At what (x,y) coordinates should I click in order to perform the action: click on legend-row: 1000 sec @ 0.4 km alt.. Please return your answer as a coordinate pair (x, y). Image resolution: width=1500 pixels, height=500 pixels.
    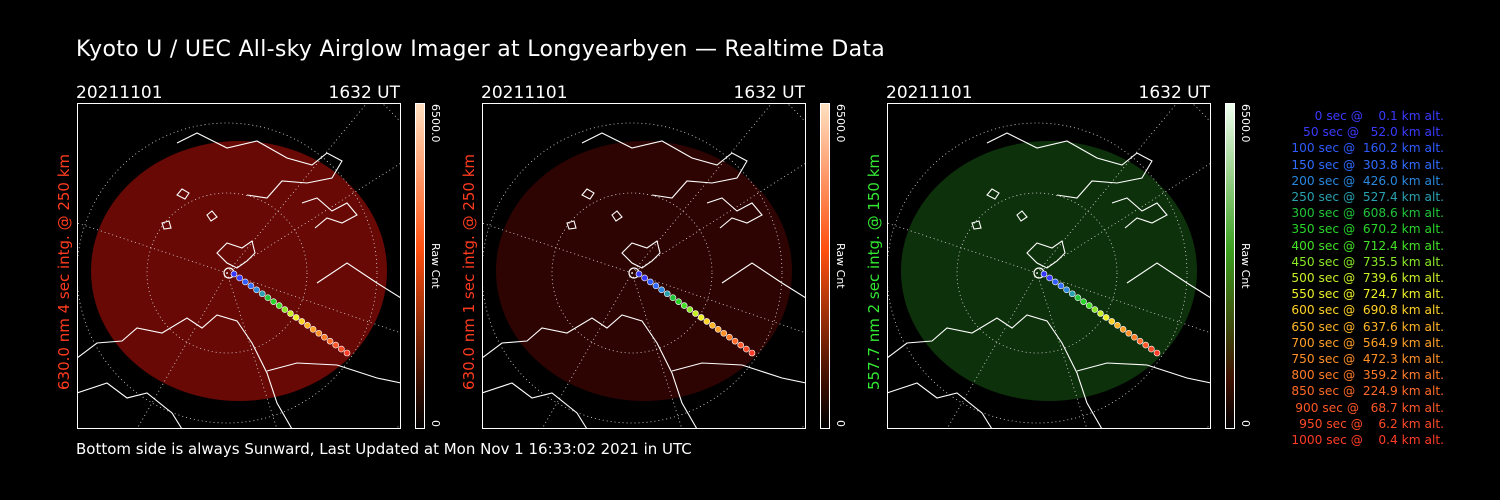
    Looking at the image, I should click on (1367, 440).